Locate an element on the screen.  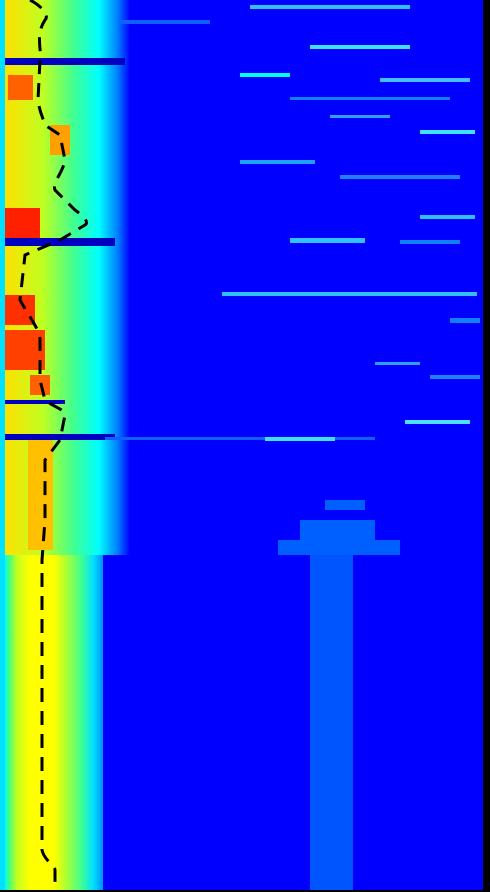
dashed-trace is located at coordinates (53, 445).